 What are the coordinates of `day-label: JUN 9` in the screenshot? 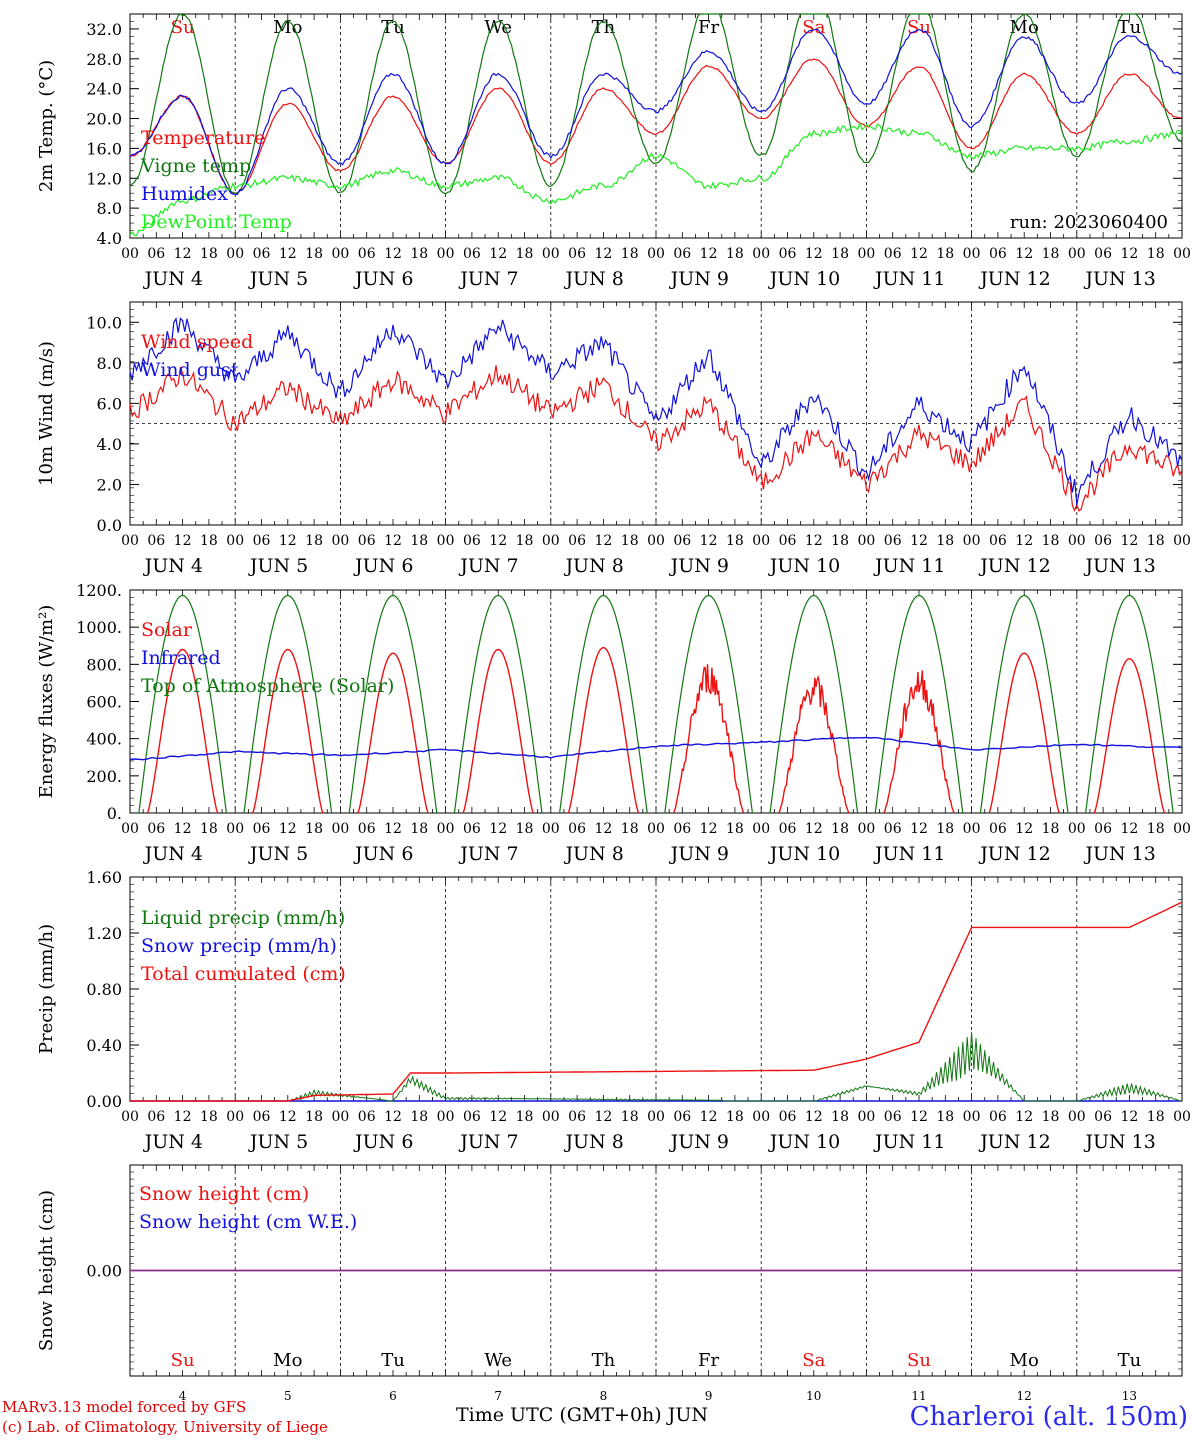 It's located at (699, 1142).